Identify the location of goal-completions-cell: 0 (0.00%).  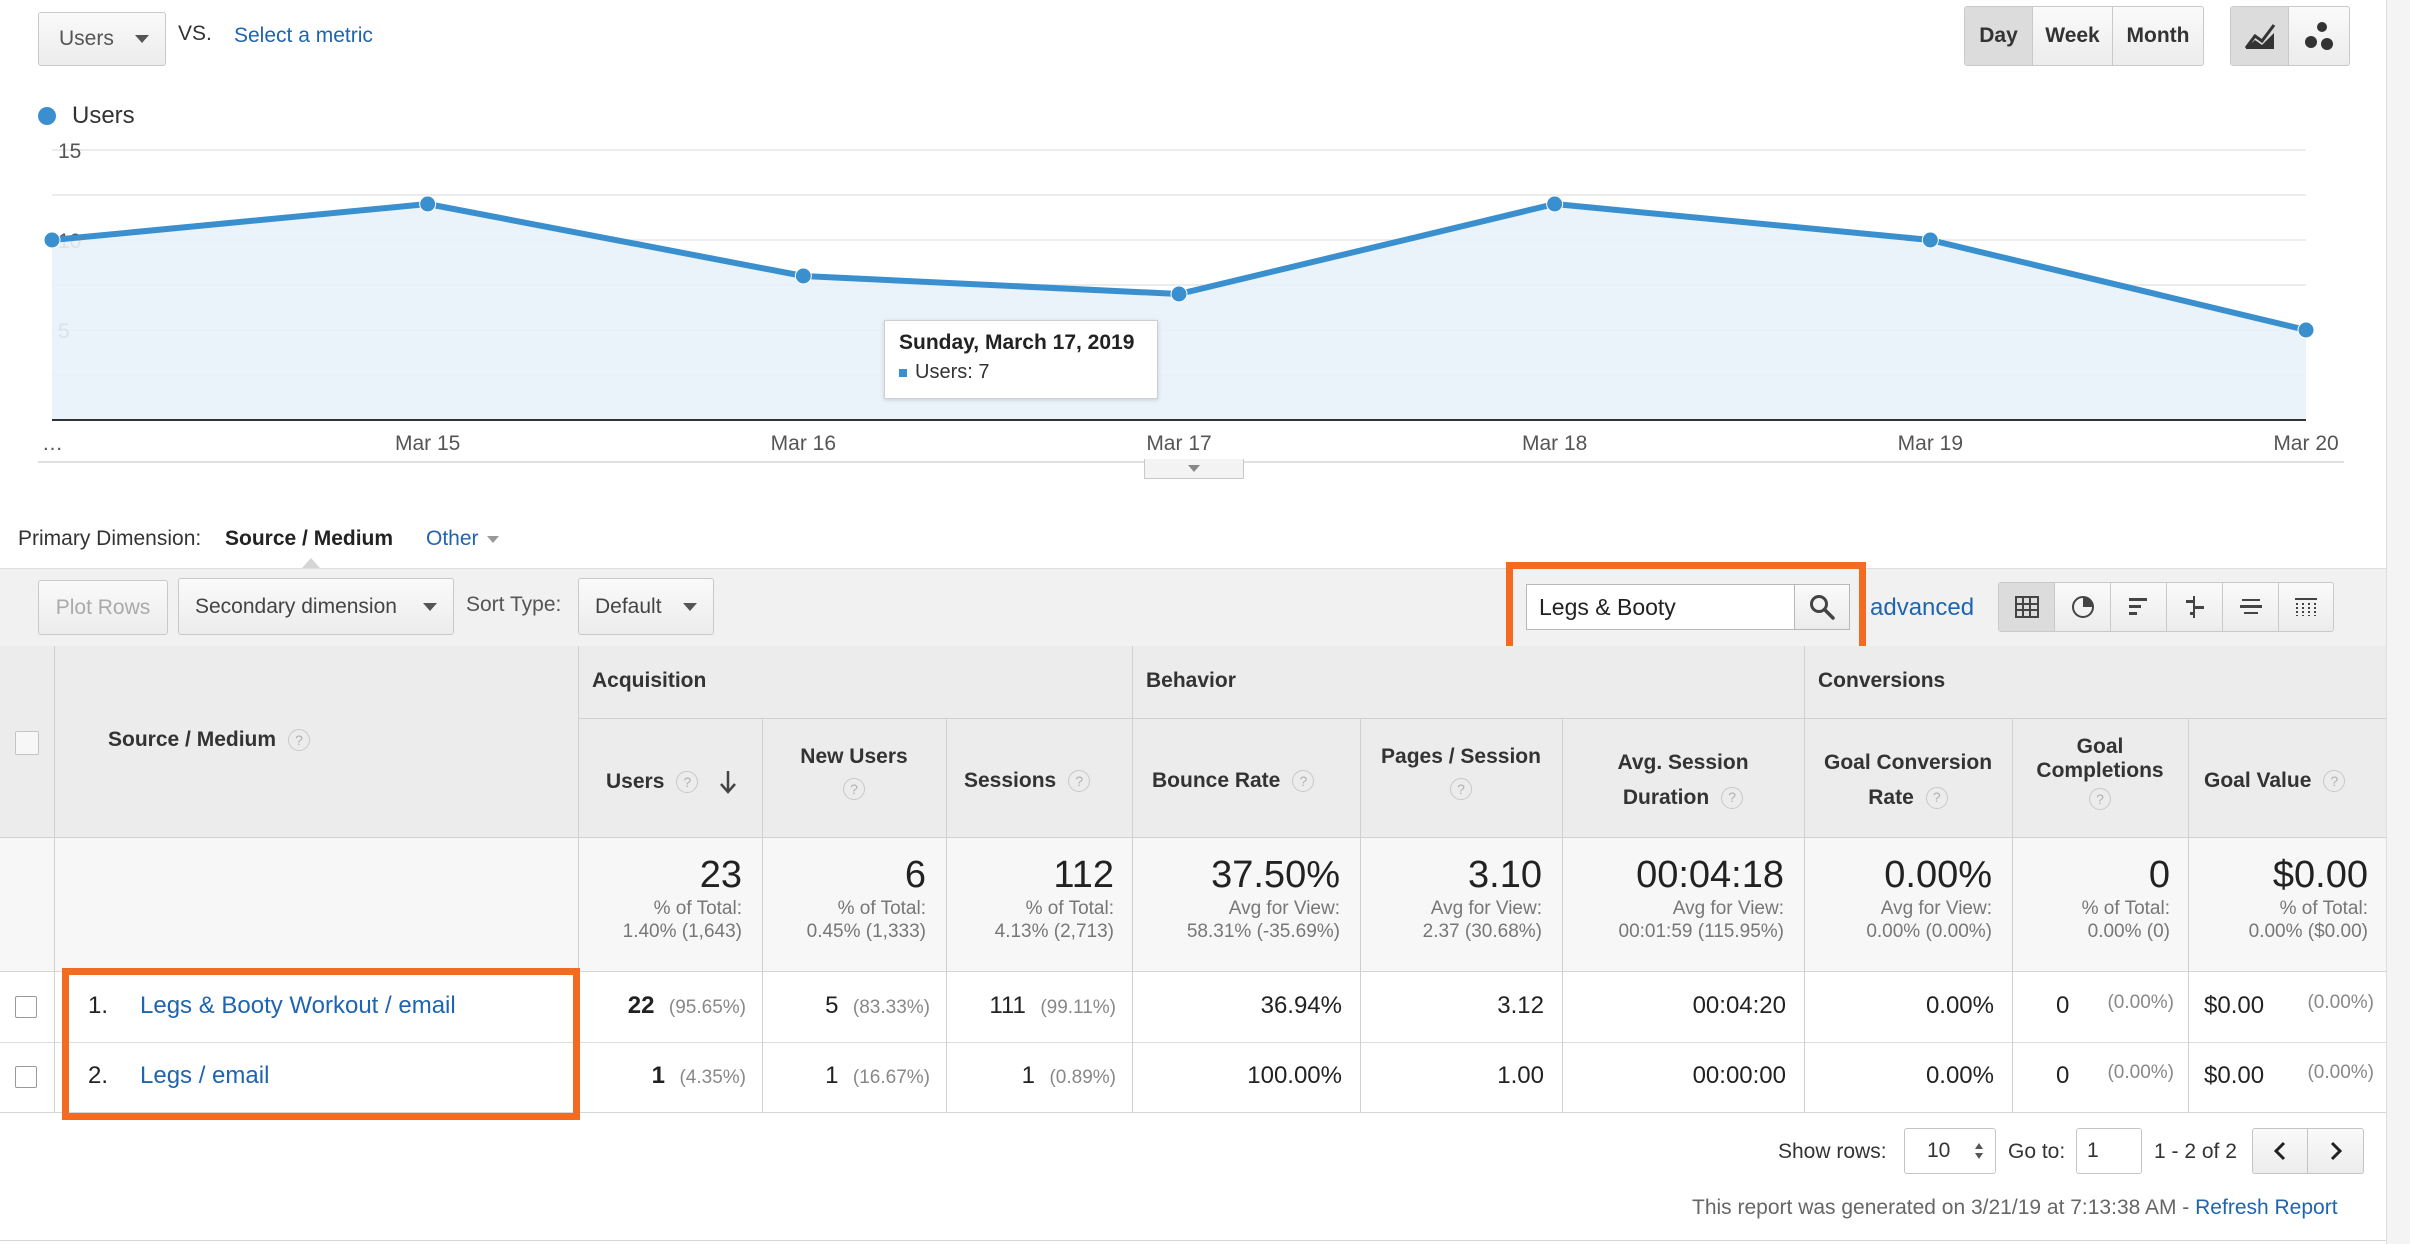
(2099, 1076).